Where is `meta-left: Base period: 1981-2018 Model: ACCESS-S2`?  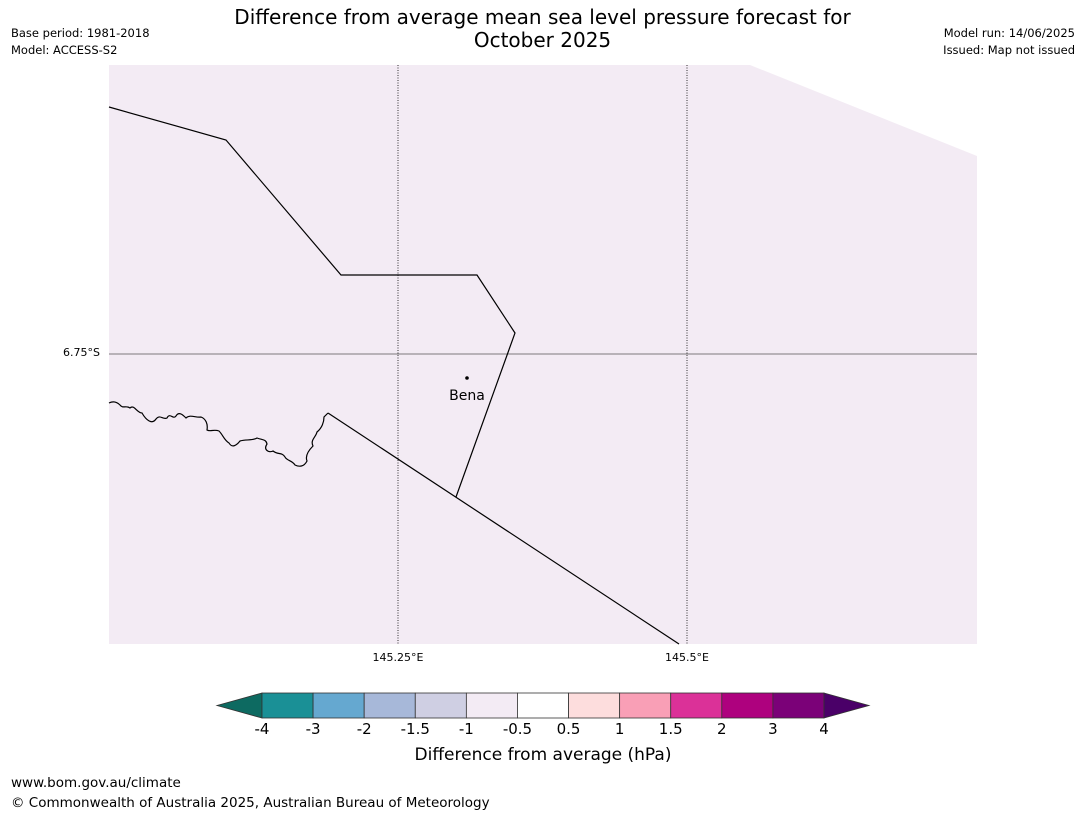
meta-left: Base period: 1981-2018 Model: ACCESS-S2 is located at coordinates (80, 42).